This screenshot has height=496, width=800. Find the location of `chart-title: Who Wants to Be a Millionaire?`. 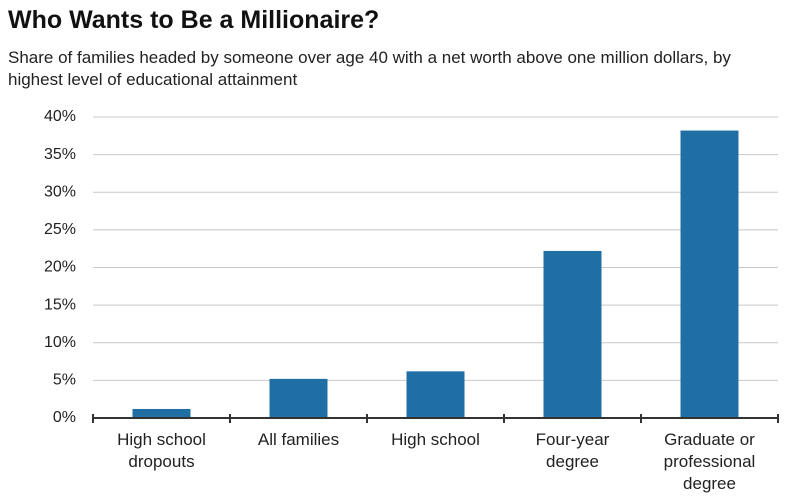

chart-title: Who Wants to Be a Millionaire? is located at coordinates (194, 20).